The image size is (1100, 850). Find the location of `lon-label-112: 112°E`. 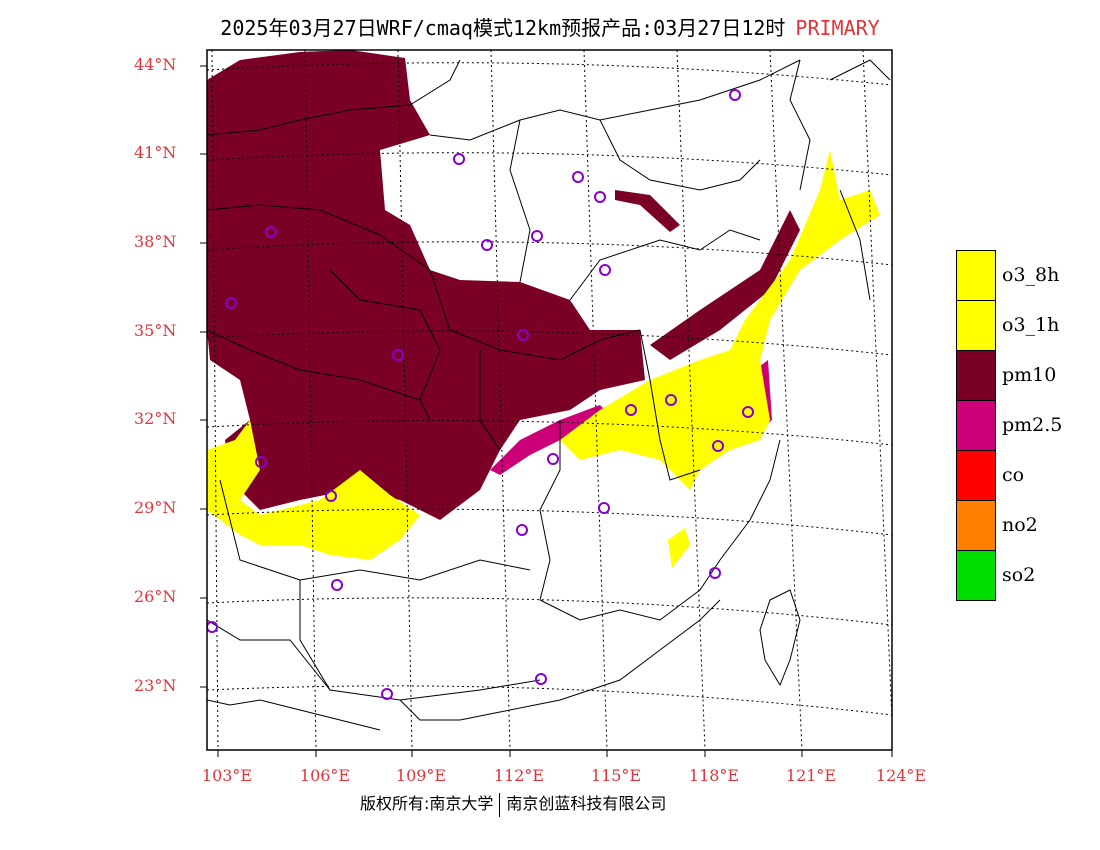

lon-label-112: 112°E is located at coordinates (519, 775).